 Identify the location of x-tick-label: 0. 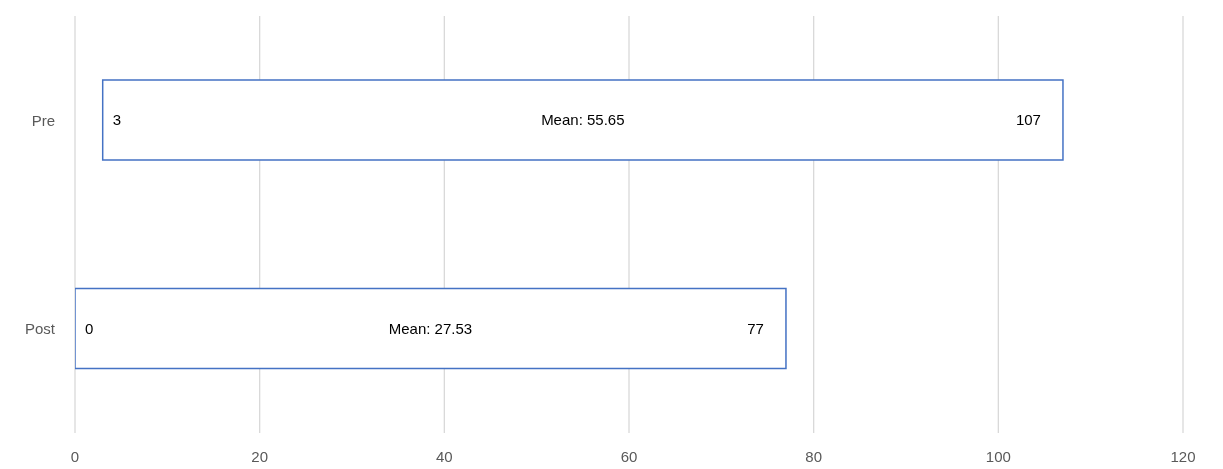
(75, 456).